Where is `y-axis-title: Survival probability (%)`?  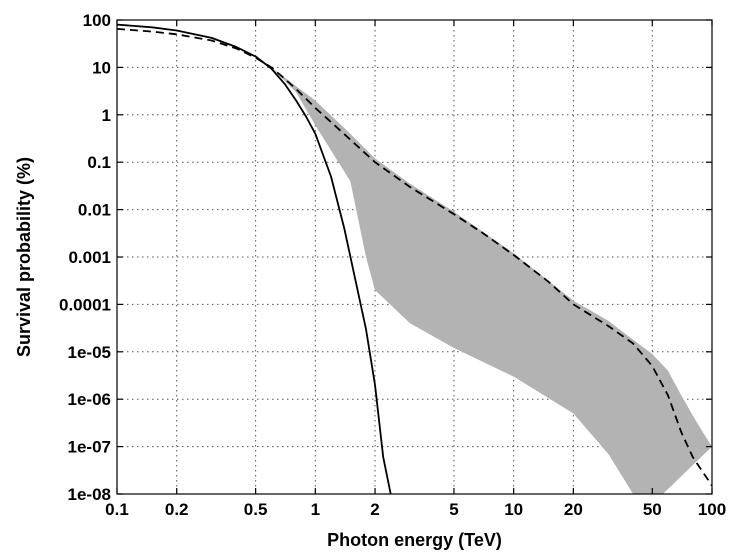
y-axis-title: Survival probability (%) is located at coordinates (24, 257).